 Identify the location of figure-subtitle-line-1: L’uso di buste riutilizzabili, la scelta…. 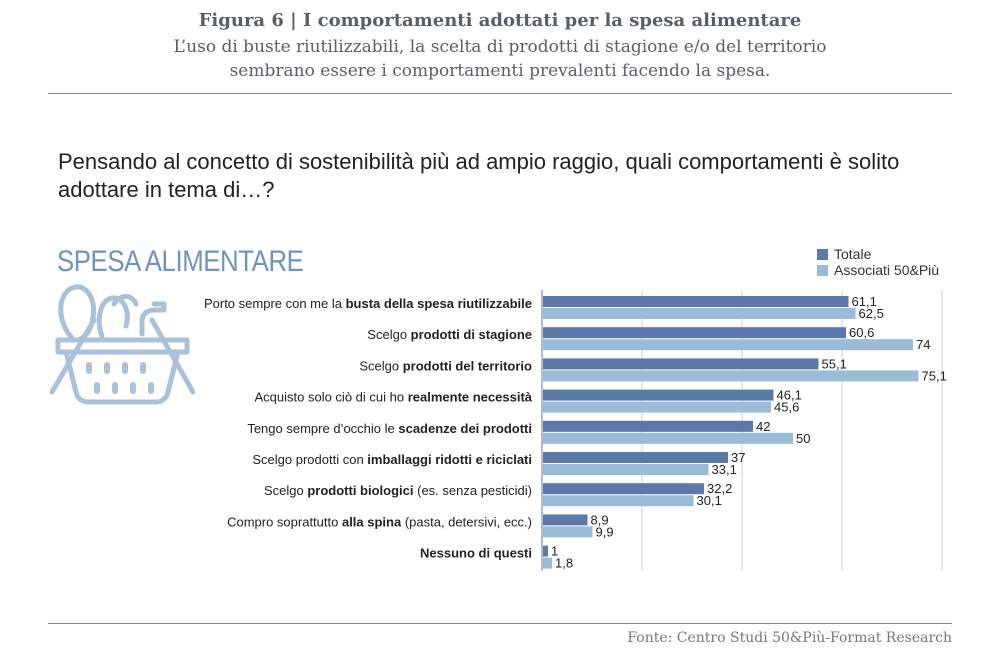
(500, 47).